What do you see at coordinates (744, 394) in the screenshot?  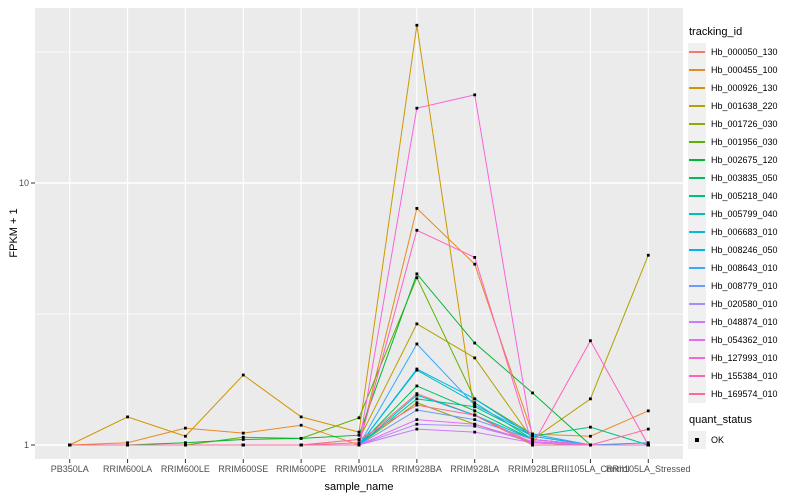 I see `legend-entry-Hb_169574_010: Hb_169574_010` at bounding box center [744, 394].